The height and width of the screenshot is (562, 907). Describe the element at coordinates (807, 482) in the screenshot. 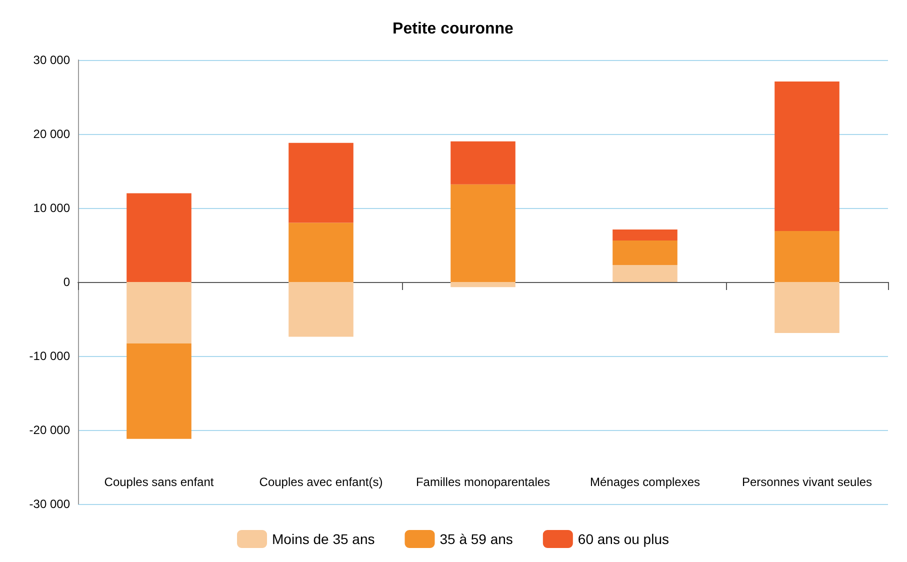

I see `x-tick-label: Personnes vivant seules` at that location.